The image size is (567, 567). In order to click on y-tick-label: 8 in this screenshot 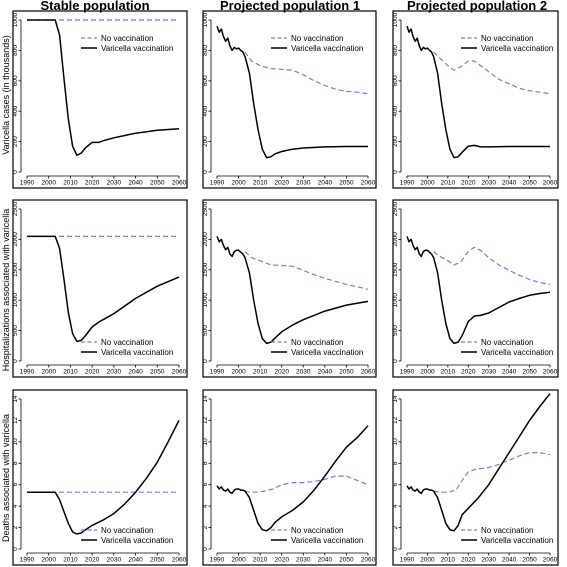, I will do `click(15, 463)`.